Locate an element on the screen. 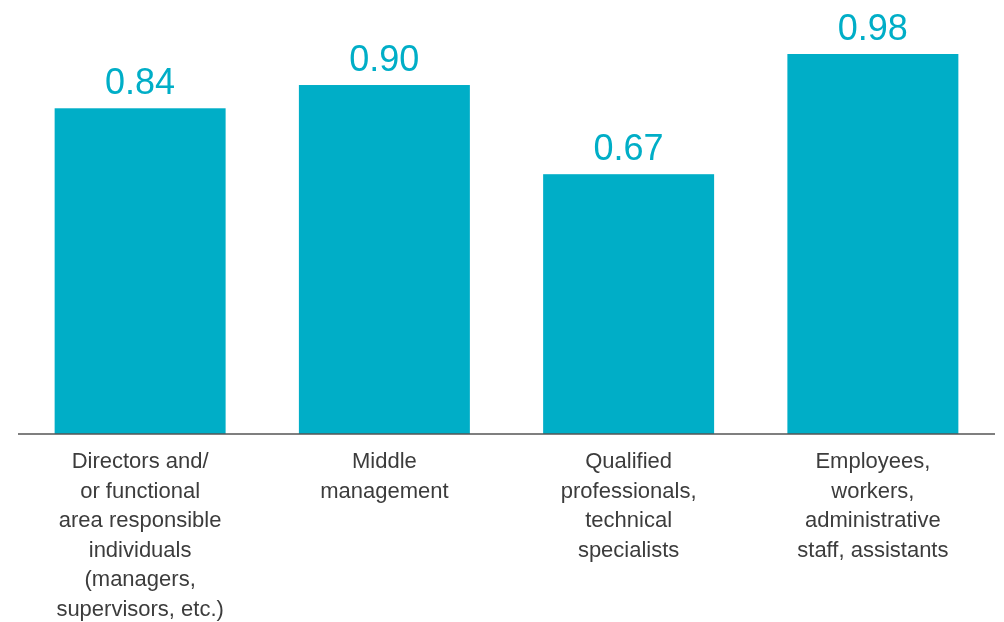 The height and width of the screenshot is (622, 1004). data-label: 0.67 is located at coordinates (628, 148).